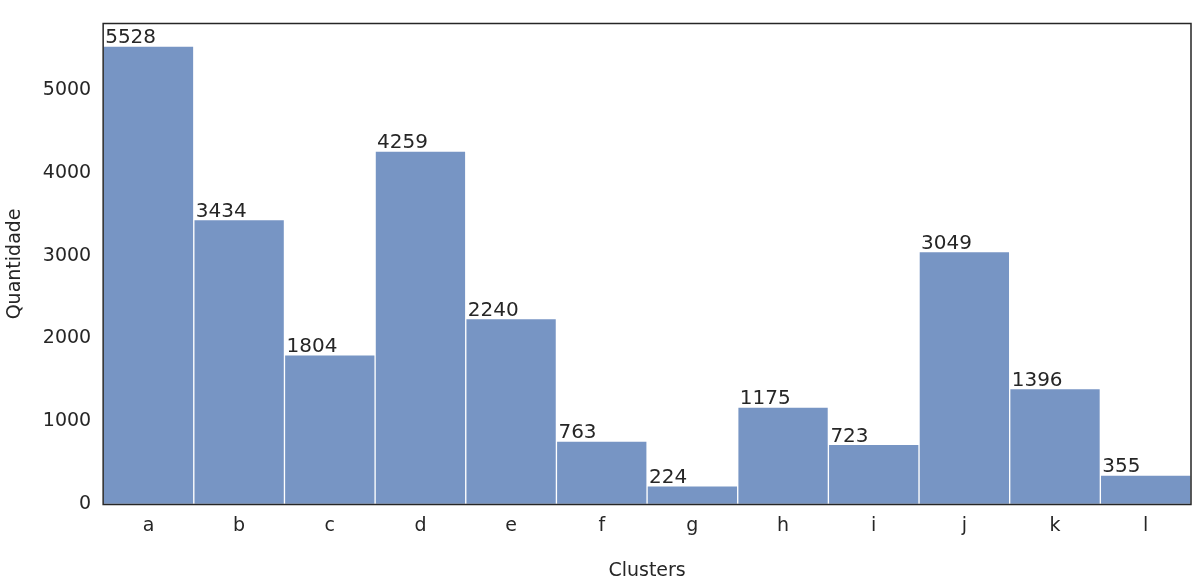 The width and height of the screenshot is (1203, 586). I want to click on data-label: 763, so click(577, 431).